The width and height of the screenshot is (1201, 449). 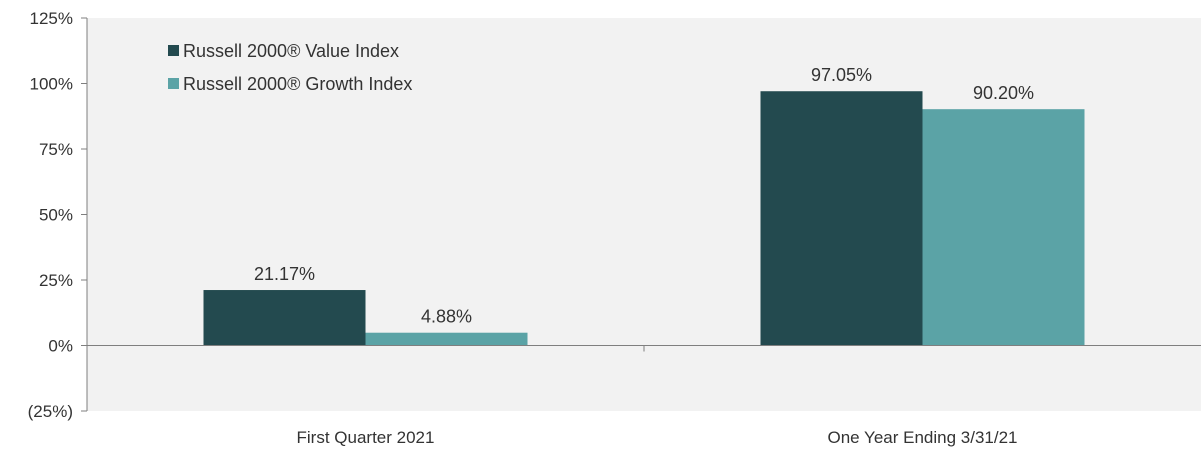 What do you see at coordinates (291, 51) in the screenshot?
I see `legend-label: Russell 2000® Value Index` at bounding box center [291, 51].